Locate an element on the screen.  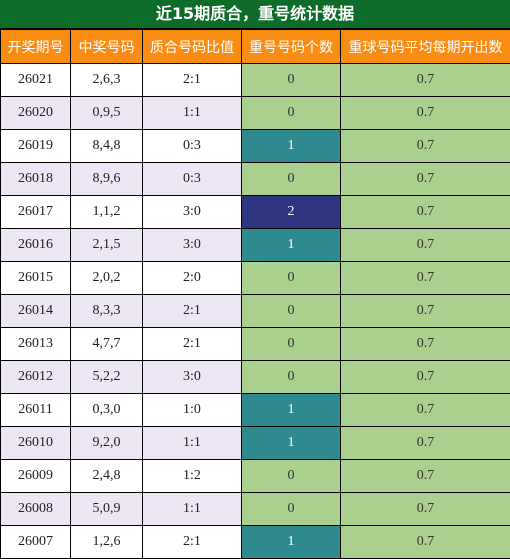
cell-ratio: 2:0 is located at coordinates (192, 278).